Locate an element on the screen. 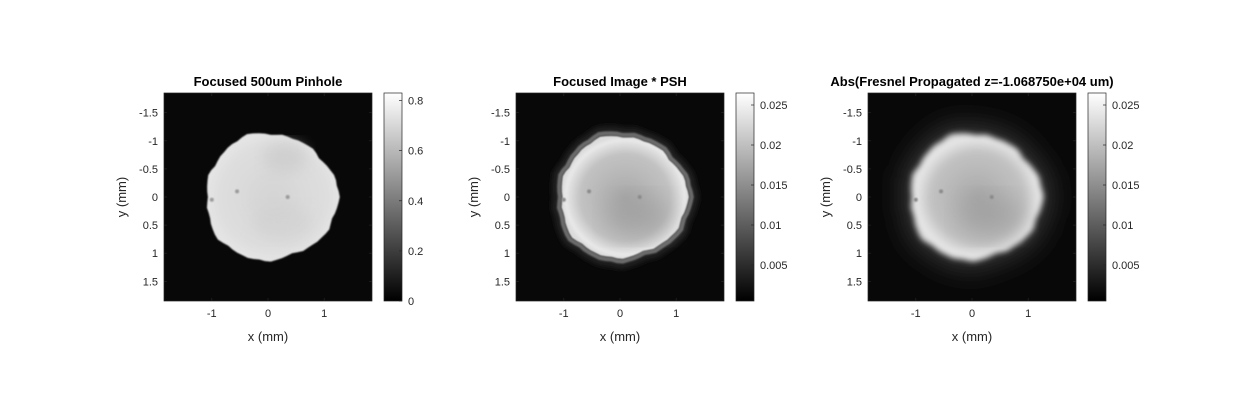 This screenshot has height=410, width=1254. colorbar-tick-label: 0.8 is located at coordinates (415, 102).